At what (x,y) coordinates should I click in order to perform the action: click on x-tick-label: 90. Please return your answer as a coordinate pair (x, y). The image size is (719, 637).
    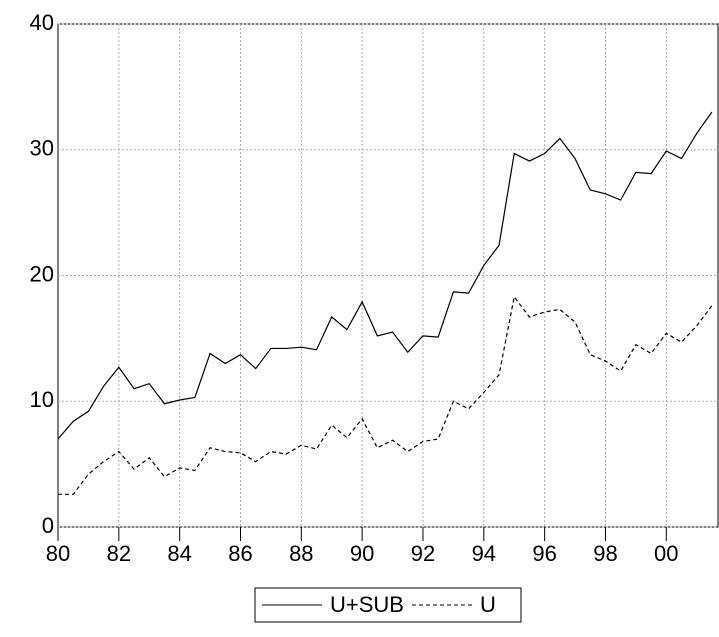
    Looking at the image, I should click on (362, 553).